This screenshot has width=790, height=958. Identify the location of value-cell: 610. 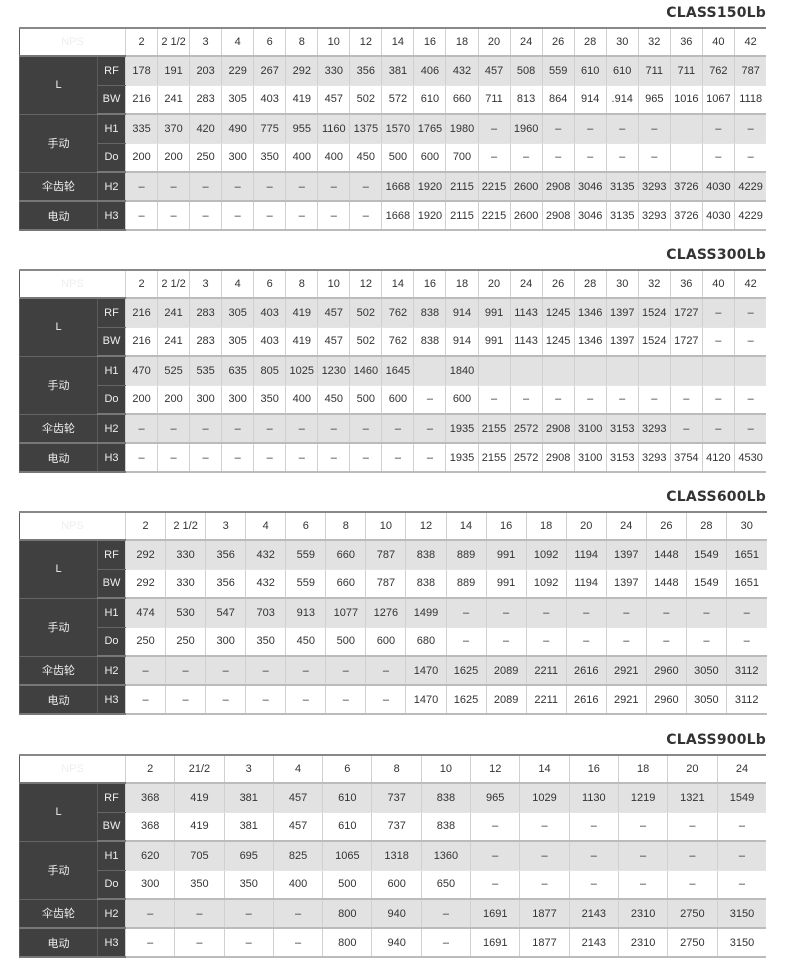
(429, 100).